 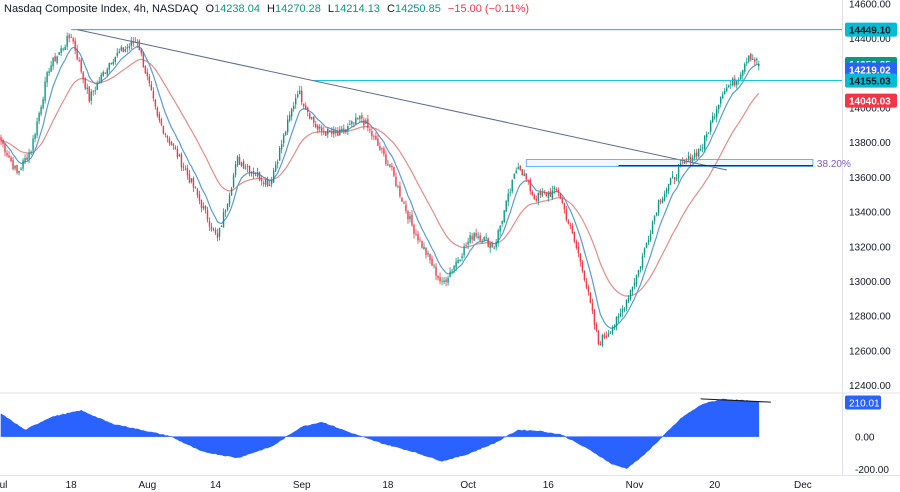 What do you see at coordinates (870, 317) in the screenshot?
I see `price-tick-label: 12800.00` at bounding box center [870, 317].